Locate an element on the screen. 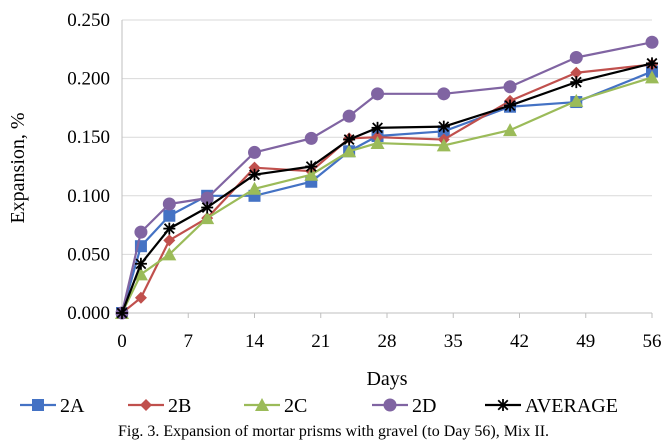 Image resolution: width=667 pixels, height=445 pixels. legend-item-2a: 2A is located at coordinates (52, 406).